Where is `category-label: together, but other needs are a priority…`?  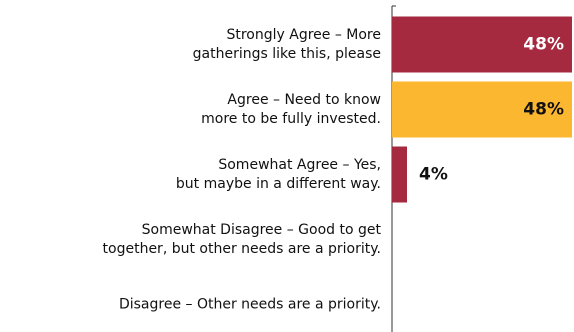 category-label: together, but other needs are a priority… is located at coordinates (242, 249).